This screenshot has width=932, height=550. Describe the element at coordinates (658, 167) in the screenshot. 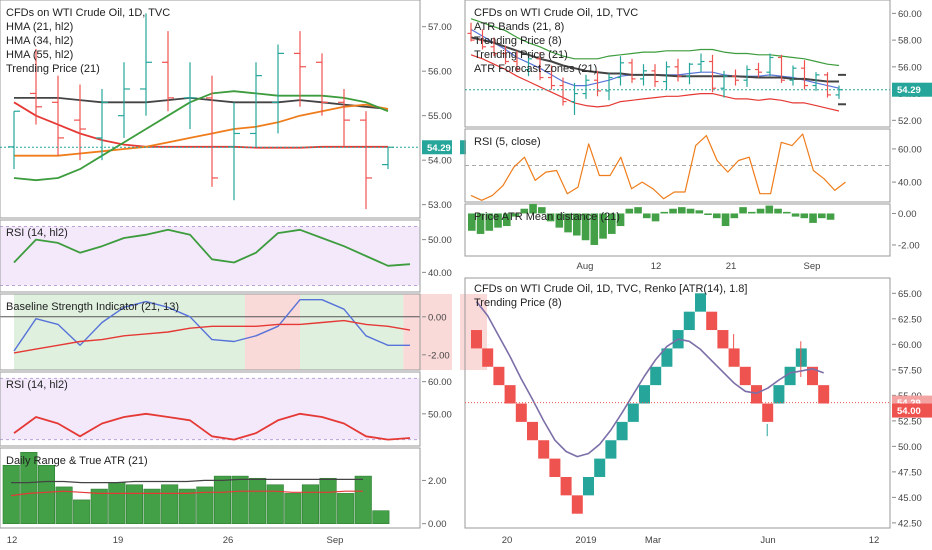

I see `right-rsi-line` at that location.